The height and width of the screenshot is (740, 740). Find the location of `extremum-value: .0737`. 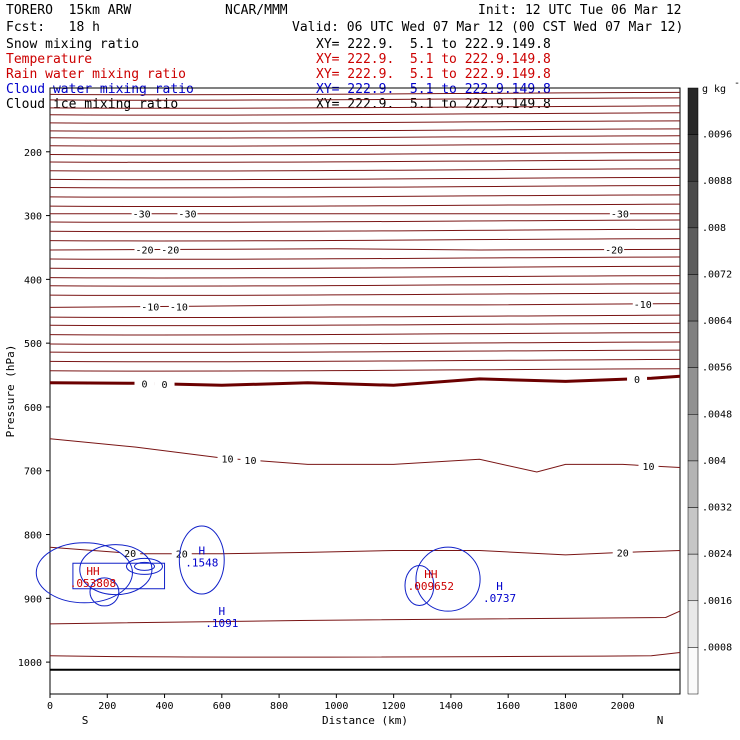

extremum-value: .0737 is located at coordinates (499, 598).